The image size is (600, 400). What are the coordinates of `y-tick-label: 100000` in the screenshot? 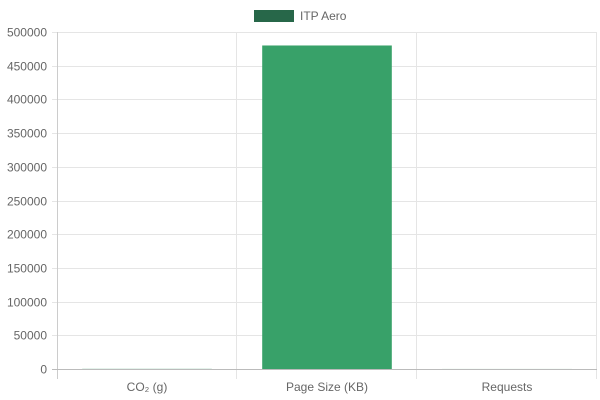 It's located at (27, 303).